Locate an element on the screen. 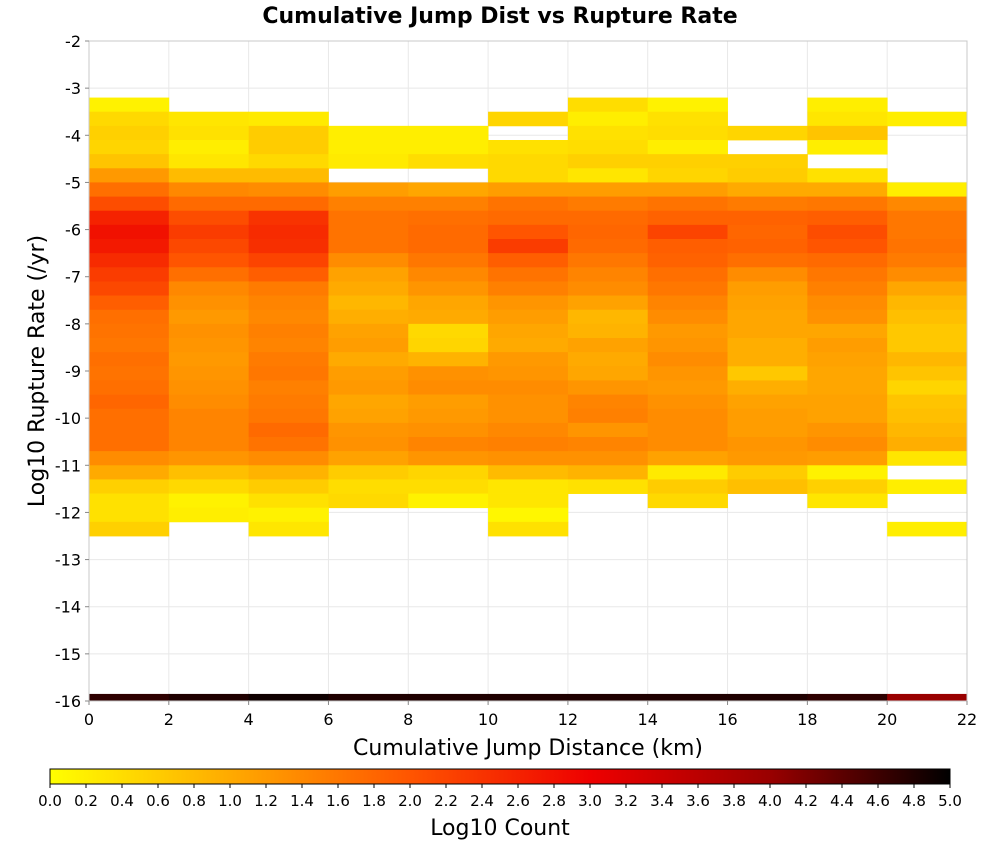 This screenshot has width=1000, height=850. y-axis-label: Log10 Rupture Rate (/yr) is located at coordinates (37, 371).